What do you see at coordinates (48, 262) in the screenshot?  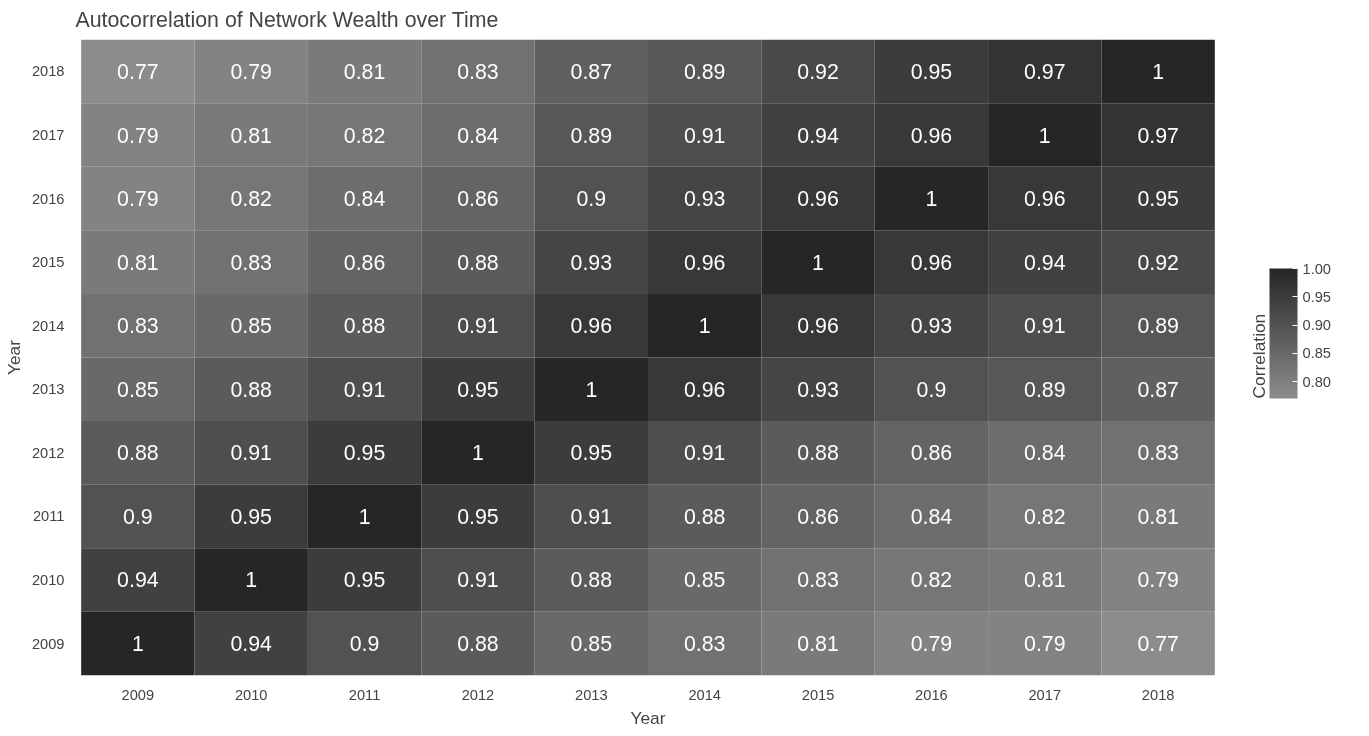 I see `y-tick-label: 2015` at bounding box center [48, 262].